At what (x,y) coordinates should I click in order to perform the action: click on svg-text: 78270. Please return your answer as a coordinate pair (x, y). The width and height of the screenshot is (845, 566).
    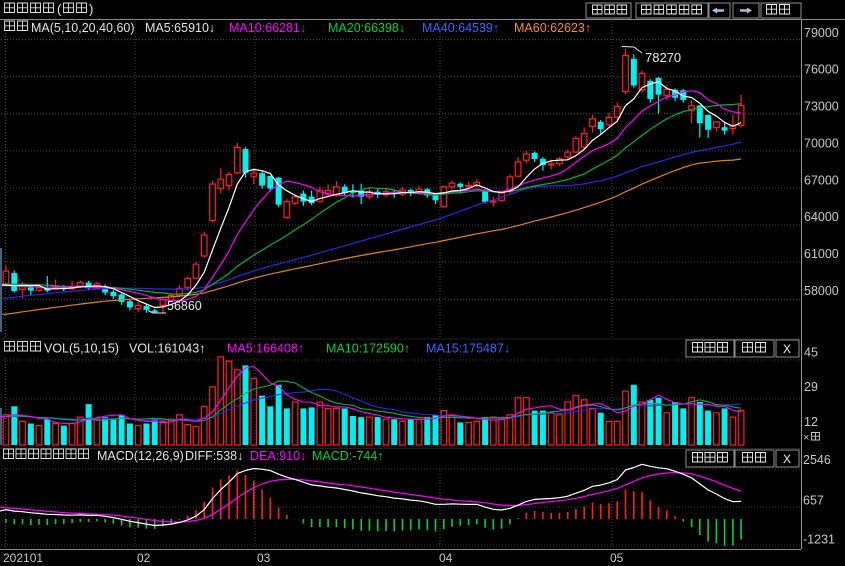
    Looking at the image, I should click on (663, 57).